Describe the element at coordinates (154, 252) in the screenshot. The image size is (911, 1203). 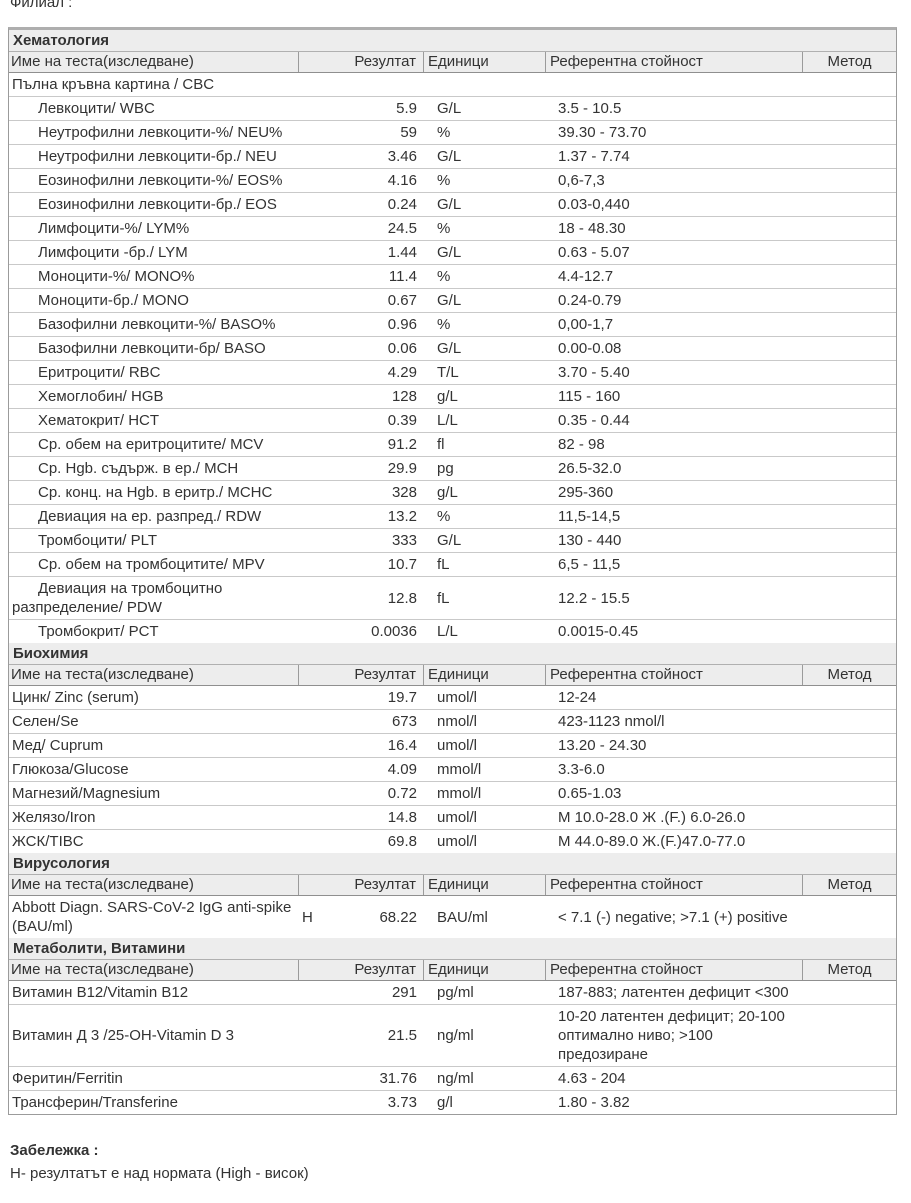
I see `test-name-cell: Лимфоцити -бр./ LYM` at that location.